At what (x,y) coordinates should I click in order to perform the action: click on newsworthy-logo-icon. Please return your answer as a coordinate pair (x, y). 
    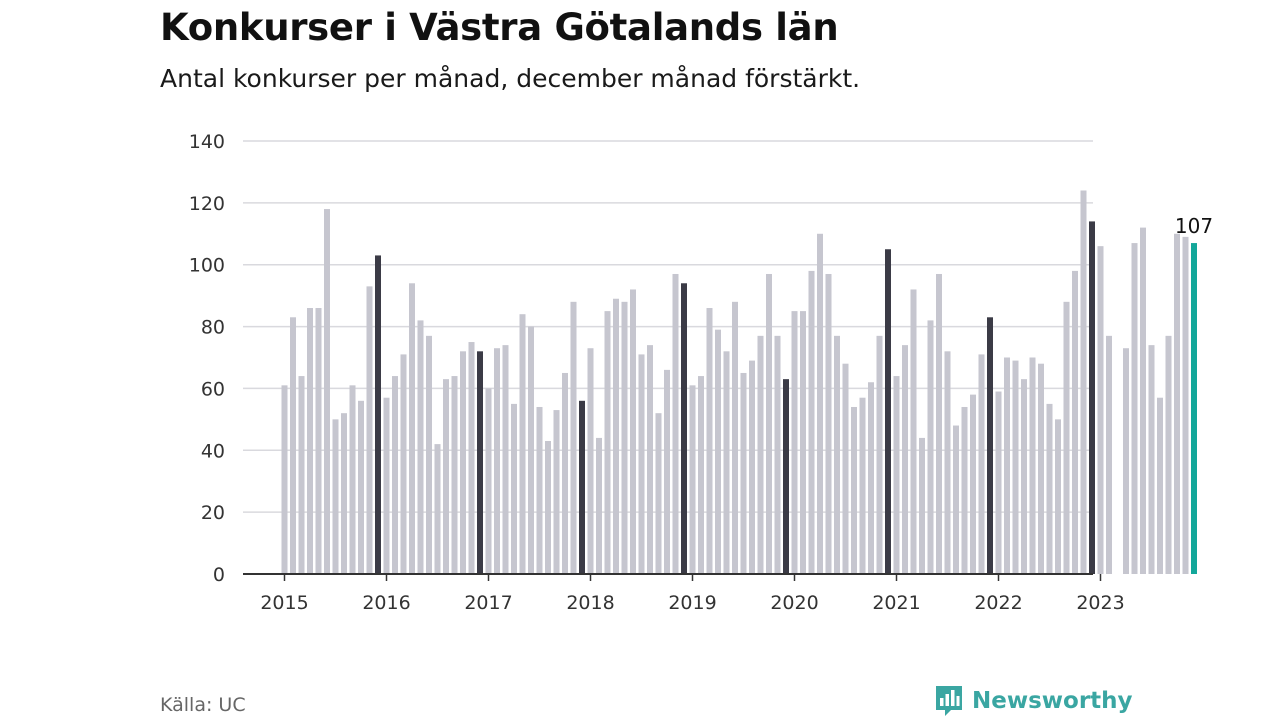
    Looking at the image, I should click on (949, 701).